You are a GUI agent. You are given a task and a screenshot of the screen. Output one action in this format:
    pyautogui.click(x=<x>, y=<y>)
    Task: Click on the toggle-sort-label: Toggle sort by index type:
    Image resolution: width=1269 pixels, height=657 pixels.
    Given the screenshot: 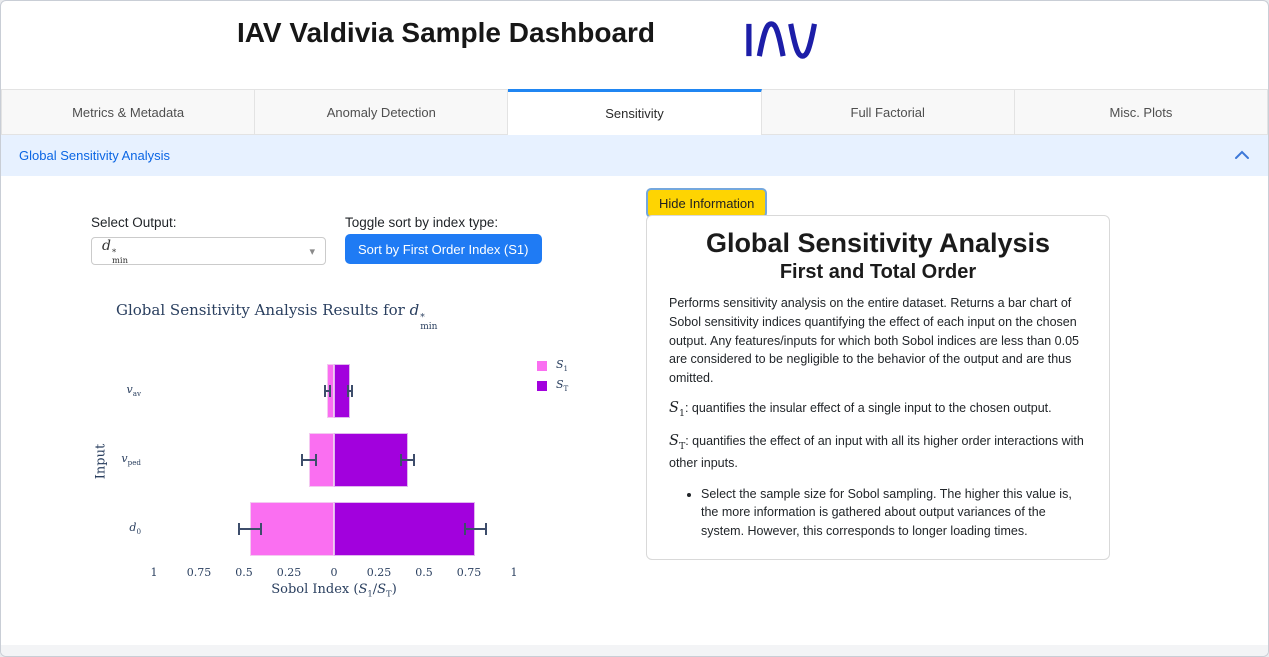 What is the action you would take?
    pyautogui.click(x=422, y=222)
    